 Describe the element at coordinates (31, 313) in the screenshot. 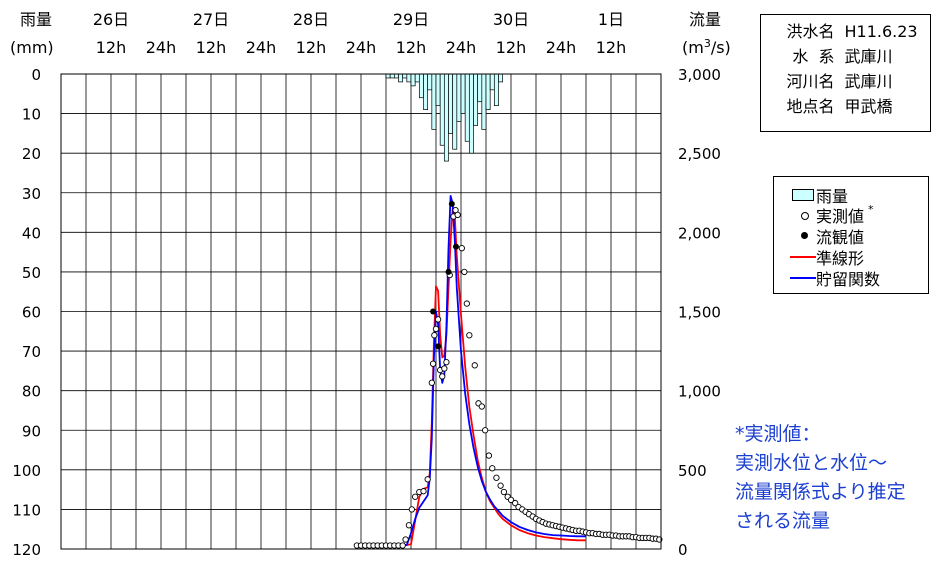

I see `left-tick-label: 60` at that location.